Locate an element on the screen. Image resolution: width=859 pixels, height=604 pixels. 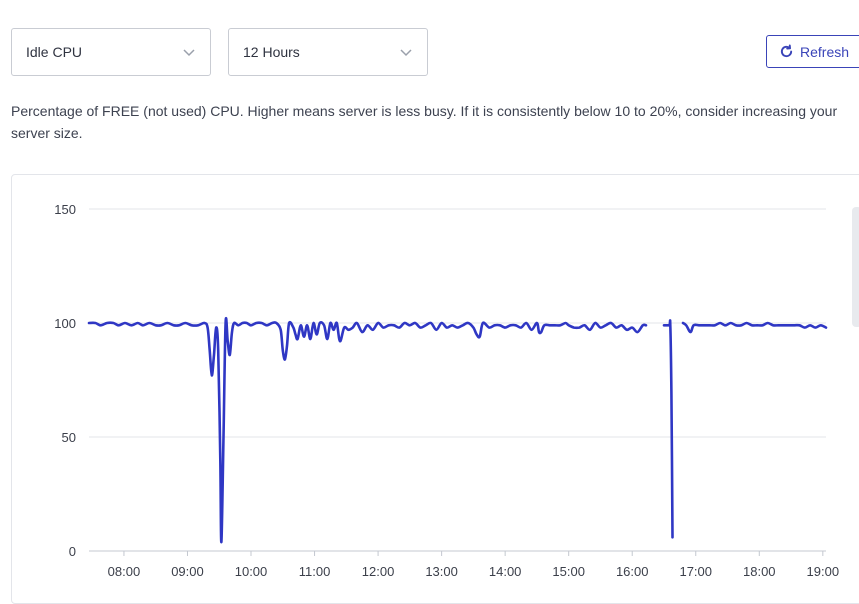
x-tick-label: 13:00 is located at coordinates (441, 571).